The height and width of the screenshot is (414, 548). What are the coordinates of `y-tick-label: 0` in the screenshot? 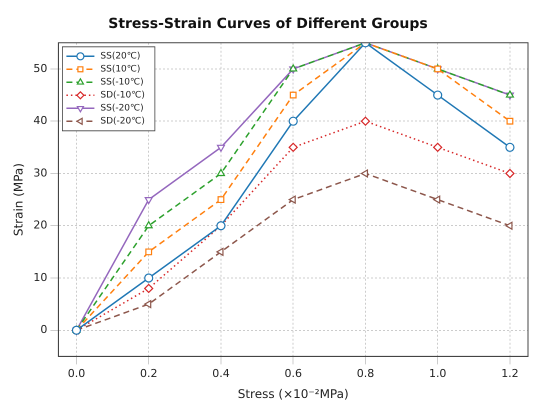 It's located at (44, 329).